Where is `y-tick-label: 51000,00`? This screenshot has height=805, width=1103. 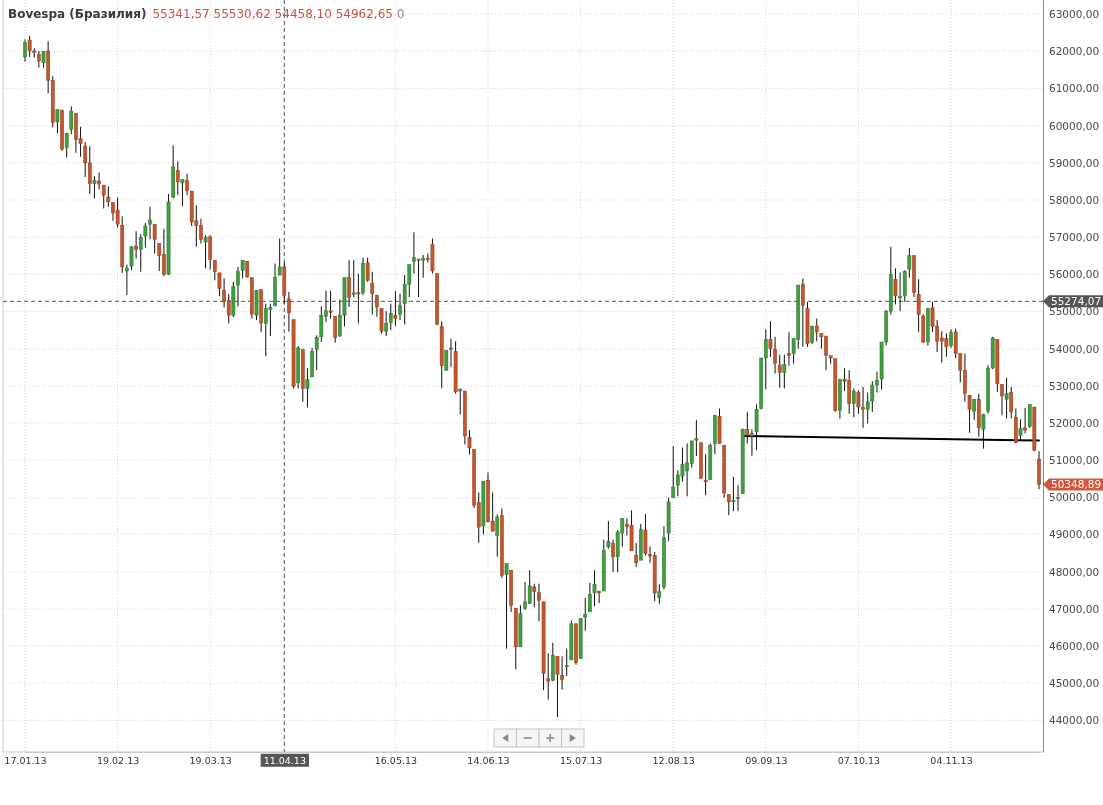 y-tick-label: 51000,00 is located at coordinates (1074, 460).